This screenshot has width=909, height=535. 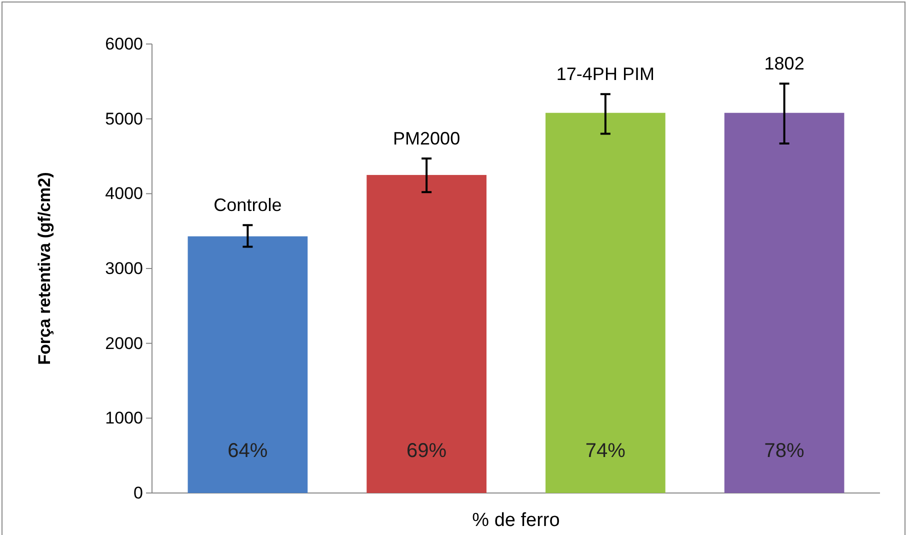 I want to click on y-tick-label: 6000, so click(x=124, y=44).